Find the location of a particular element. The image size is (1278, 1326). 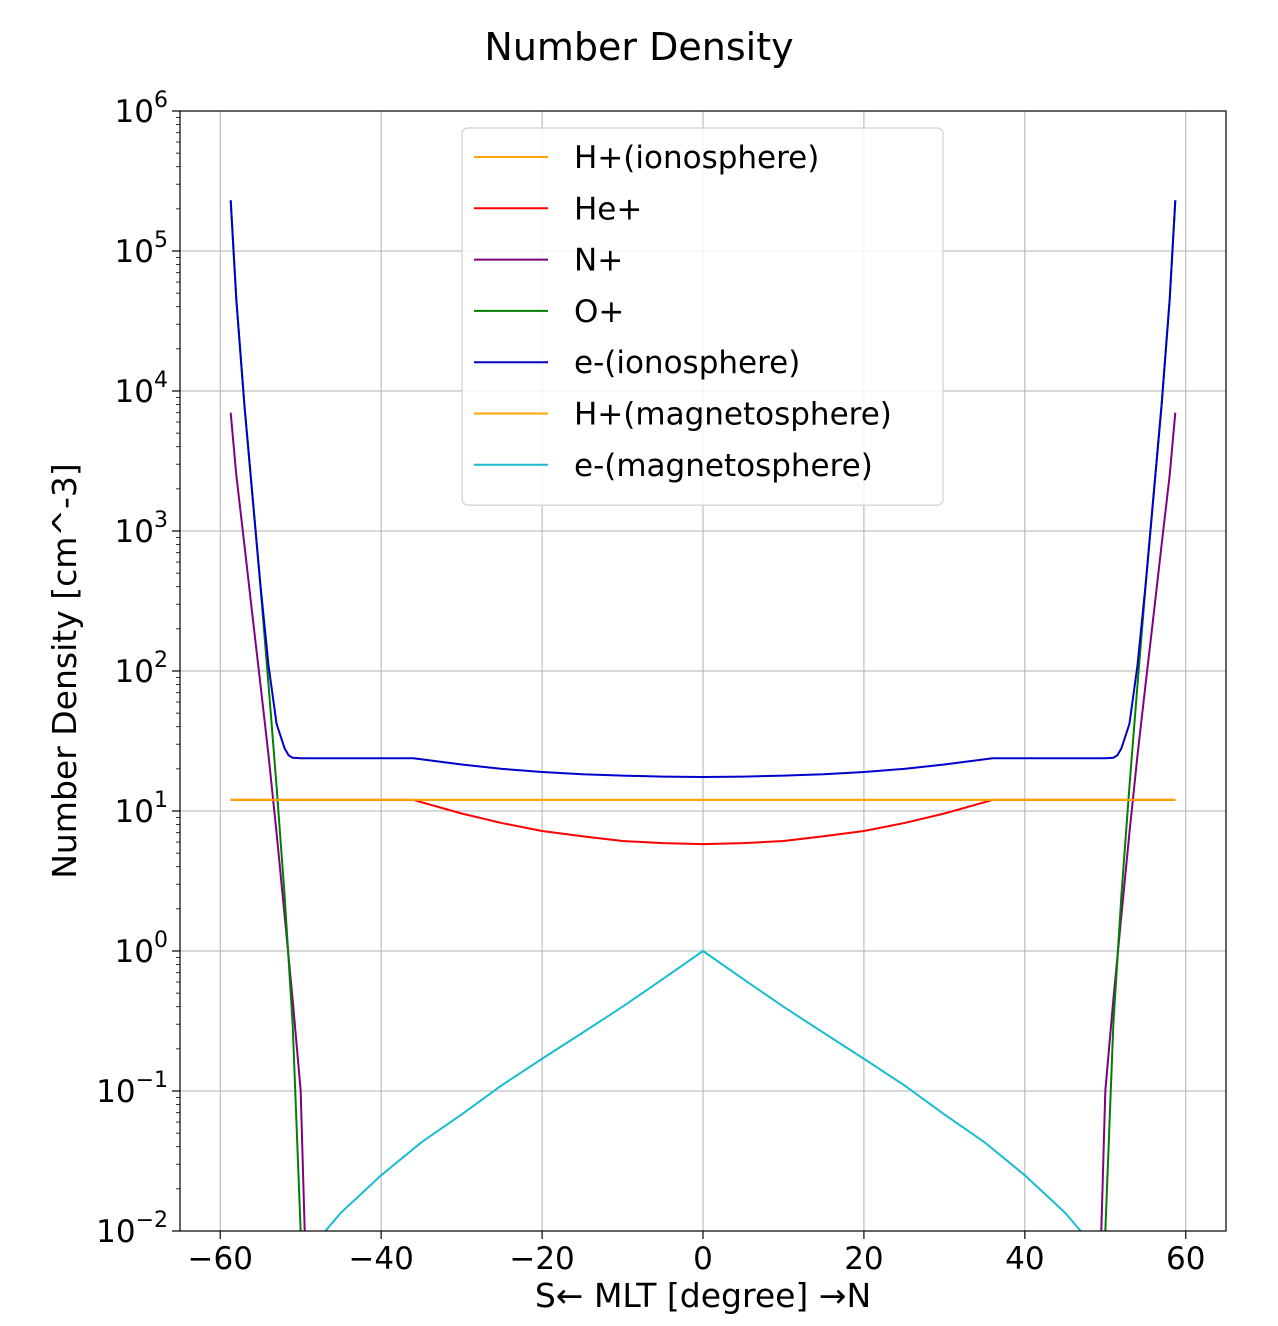

y-tick-exponent: 5 is located at coordinates (161, 240).